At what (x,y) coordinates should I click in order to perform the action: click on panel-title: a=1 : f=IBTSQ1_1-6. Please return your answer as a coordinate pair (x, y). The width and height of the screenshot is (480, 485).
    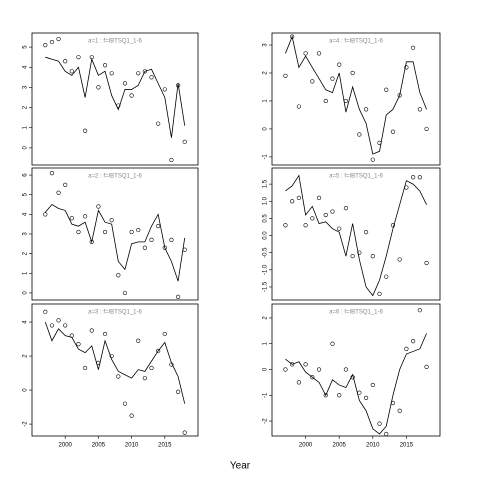
    Looking at the image, I should click on (115, 42).